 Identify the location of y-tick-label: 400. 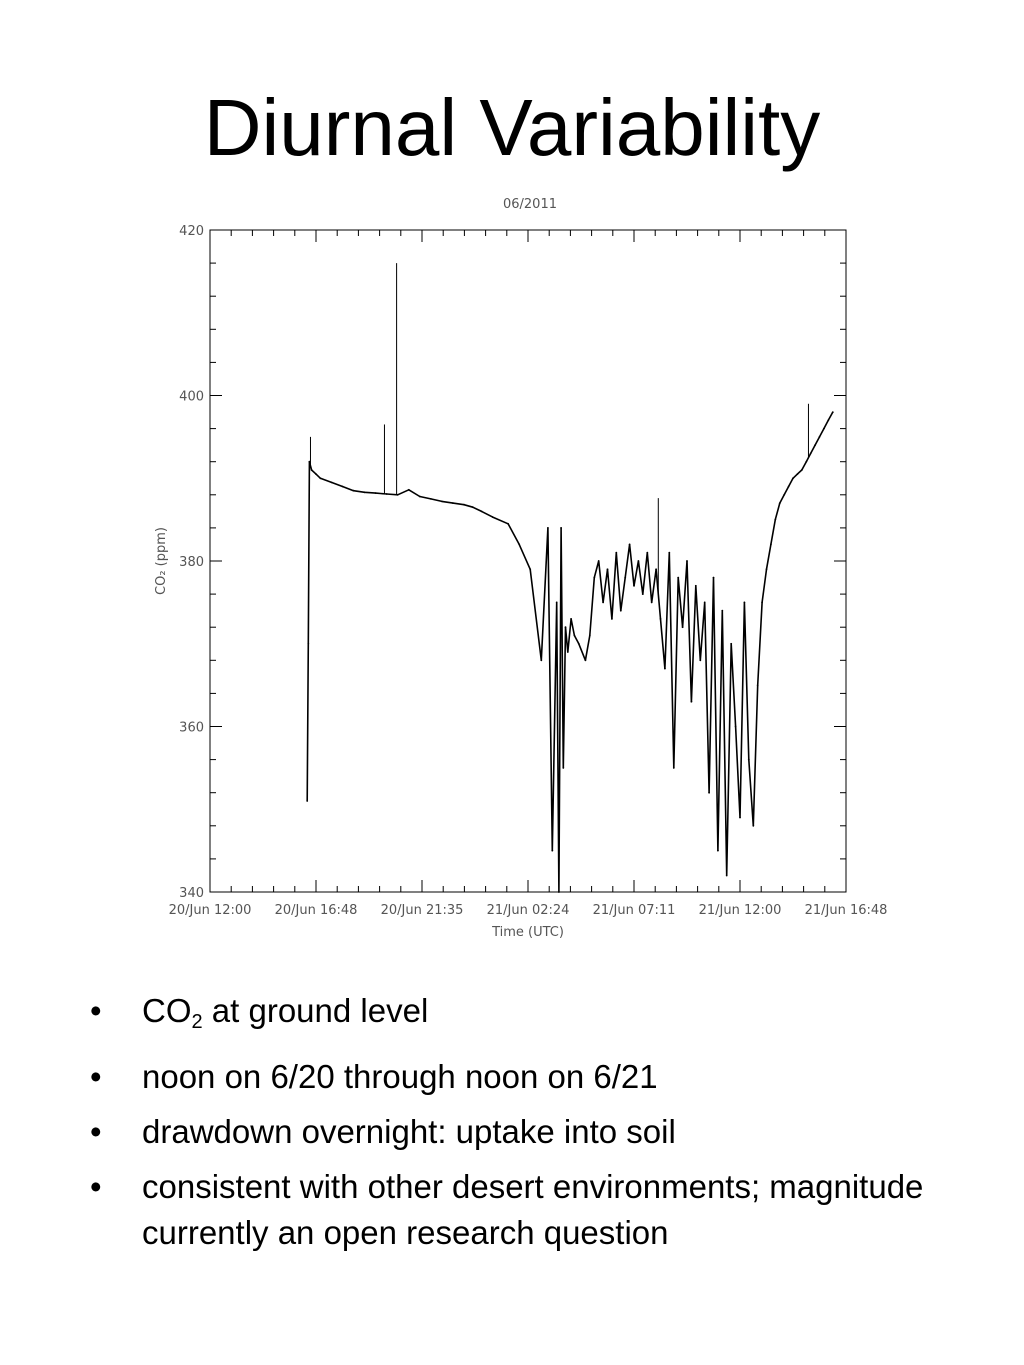
(191, 397).